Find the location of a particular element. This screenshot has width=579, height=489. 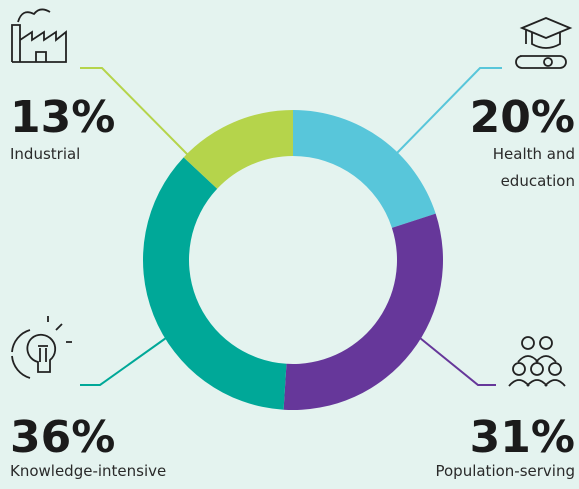

people-icon is located at coordinates (537, 361).